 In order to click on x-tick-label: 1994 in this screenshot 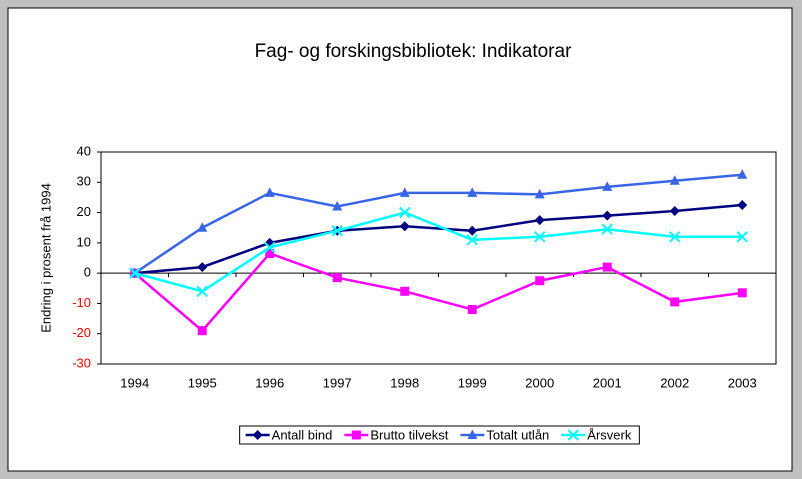, I will do `click(134, 382)`.